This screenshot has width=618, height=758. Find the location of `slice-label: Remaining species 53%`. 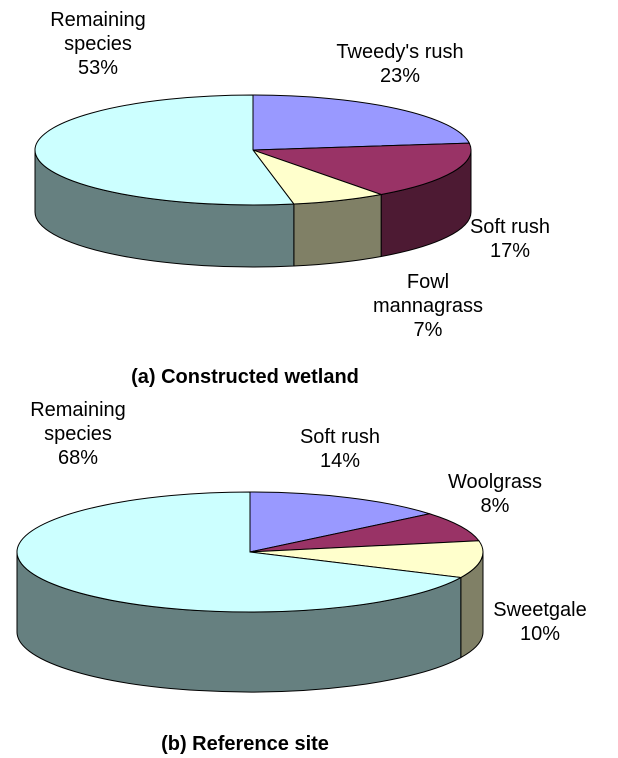

slice-label: Remaining species 53% is located at coordinates (98, 44).